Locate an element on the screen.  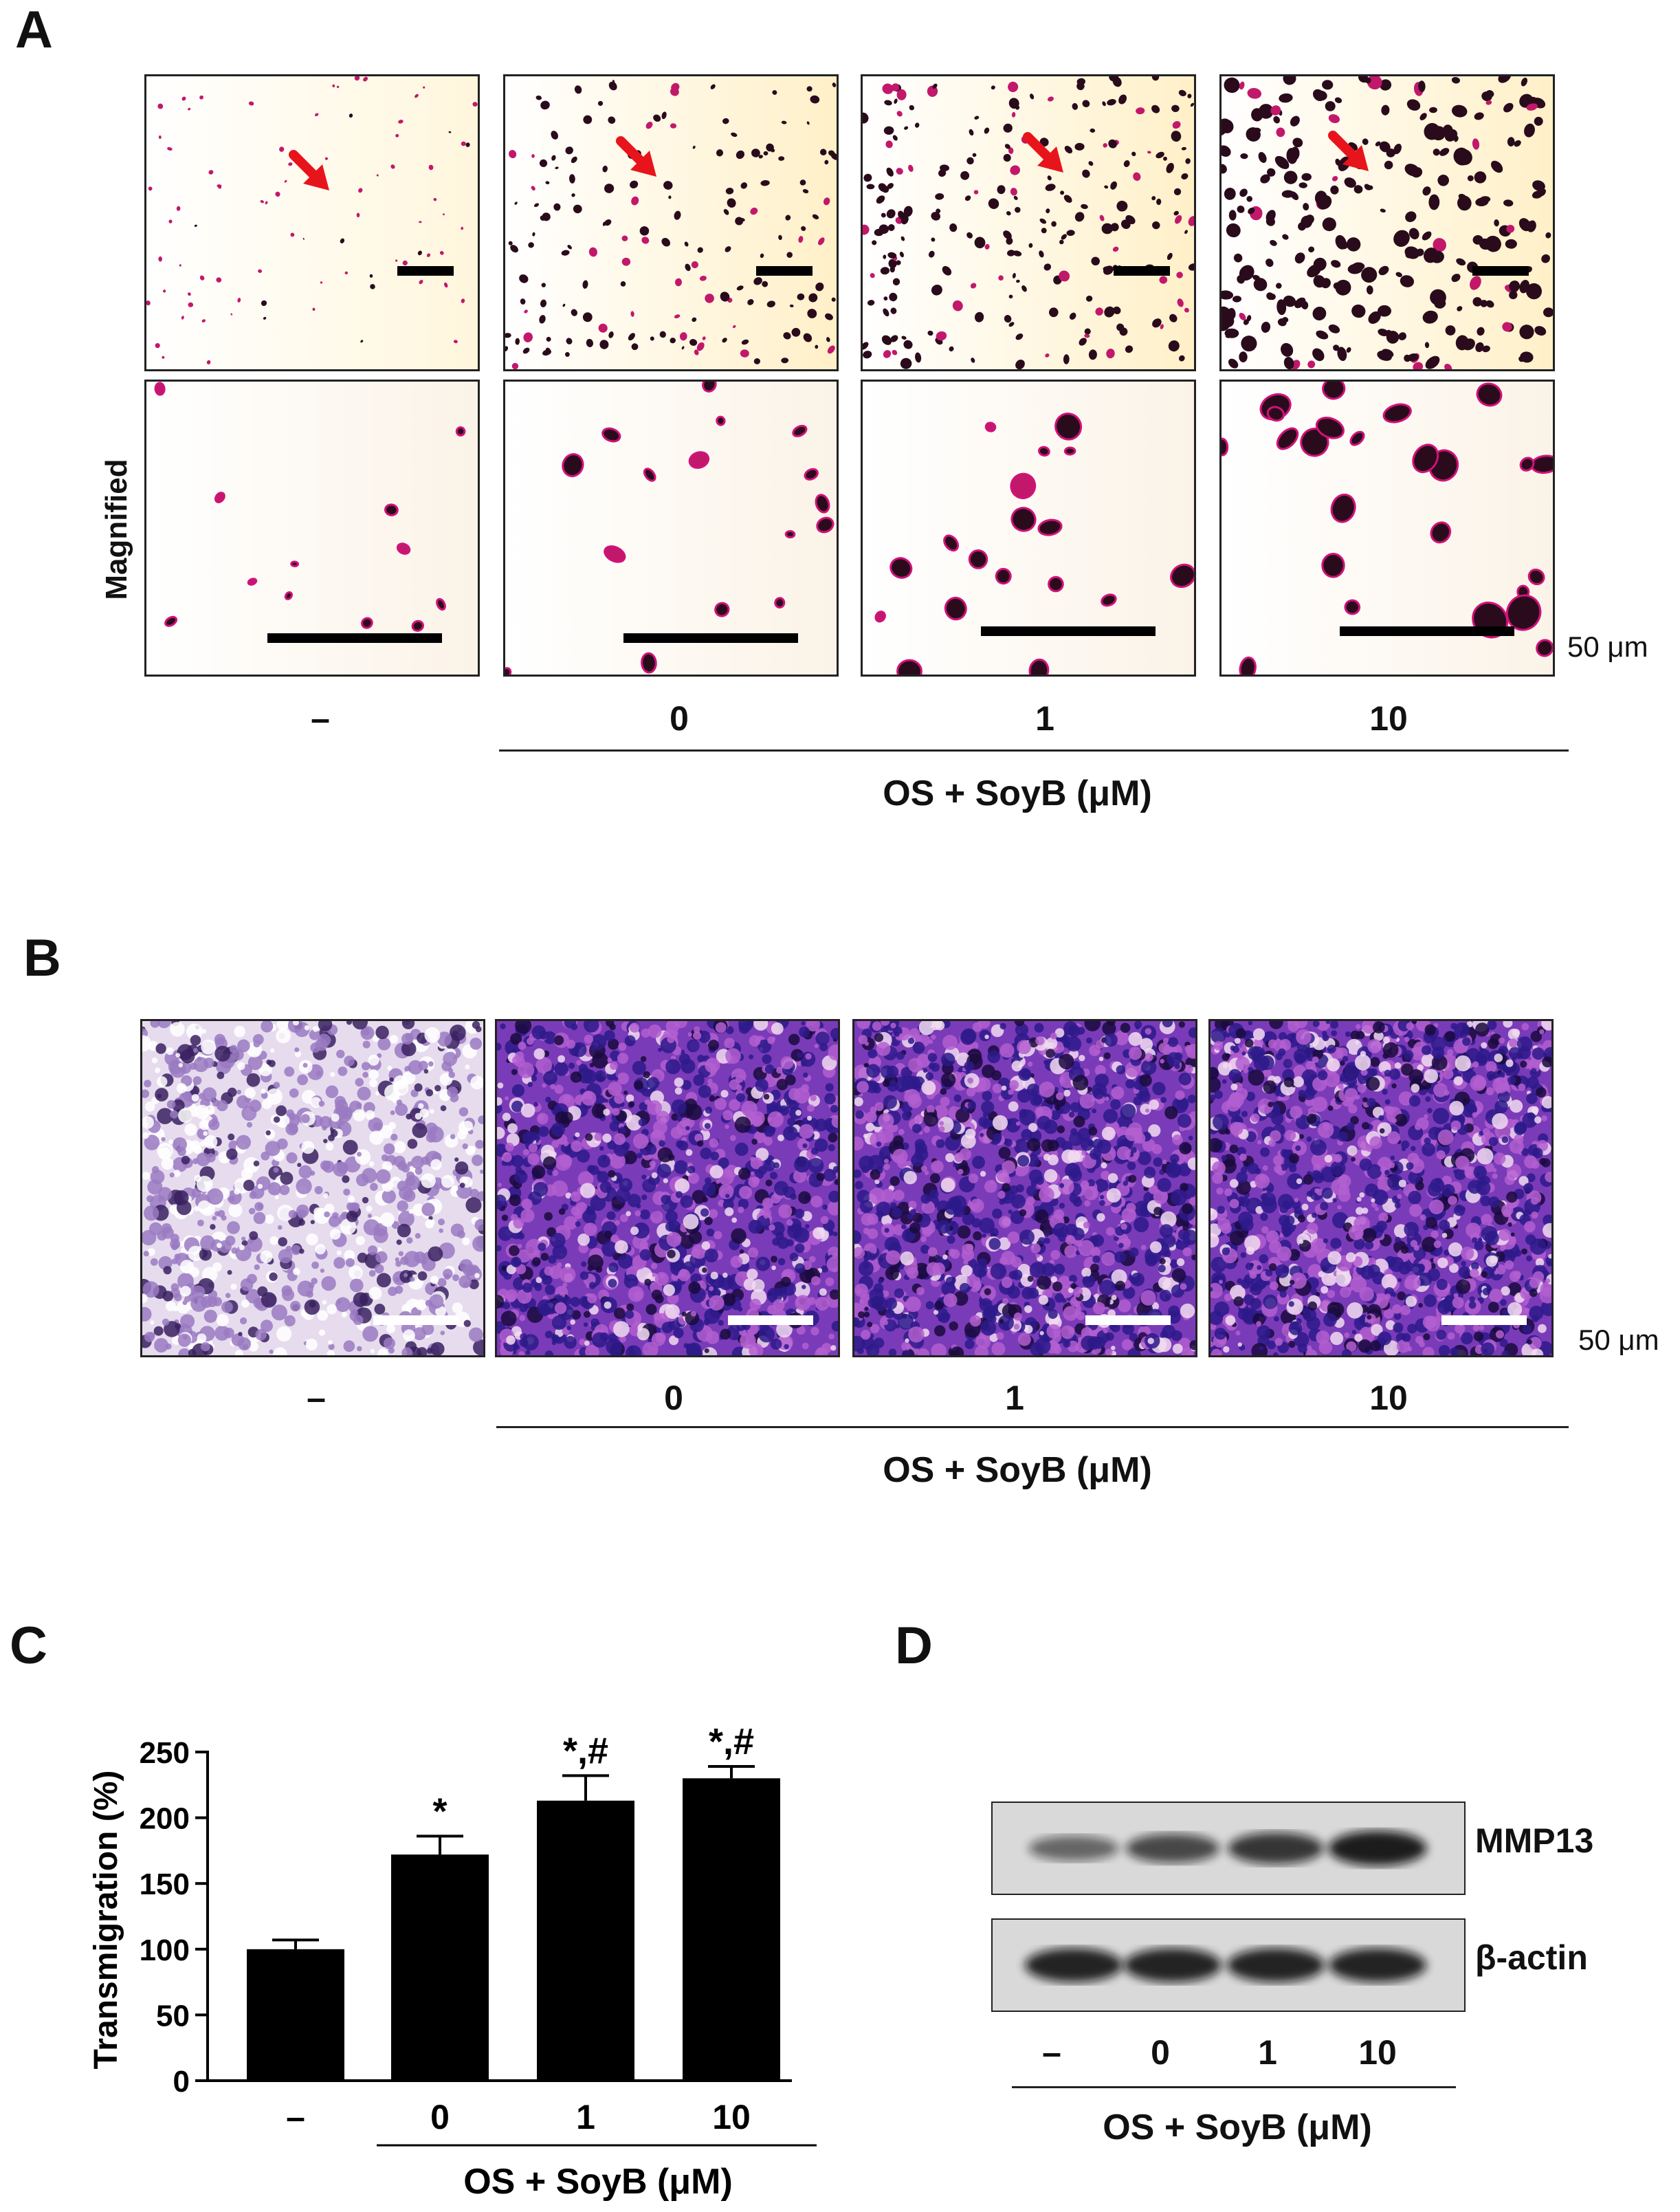
y-tick-label: 50 is located at coordinates (173, 2016).